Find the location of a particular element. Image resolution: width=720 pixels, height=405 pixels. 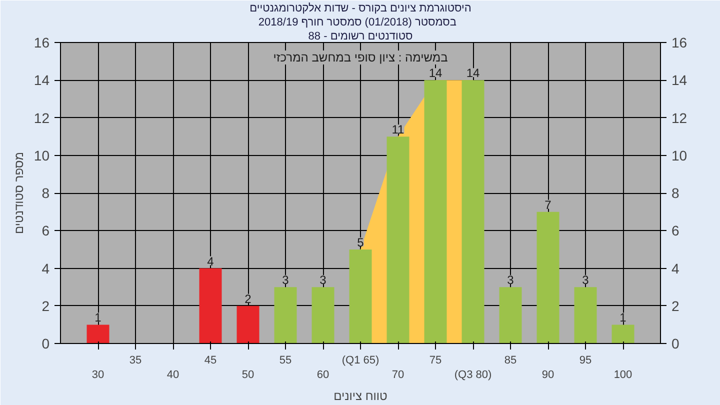

y2-tick-label: 4 is located at coordinates (676, 268).